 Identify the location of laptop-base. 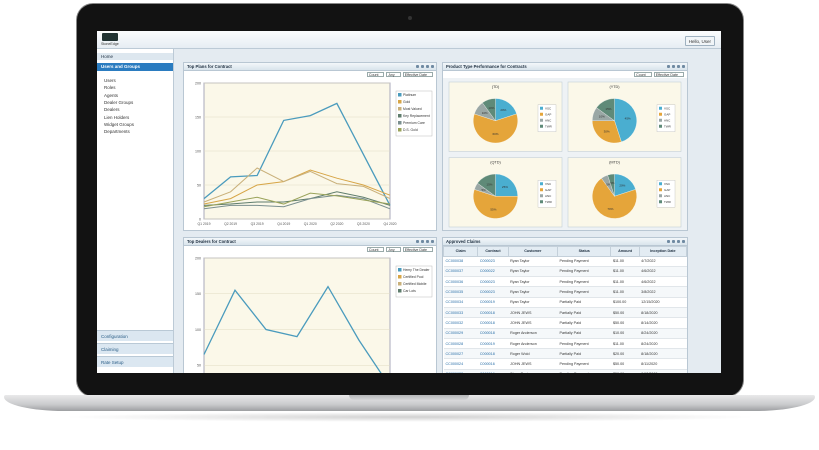
(409, 403).